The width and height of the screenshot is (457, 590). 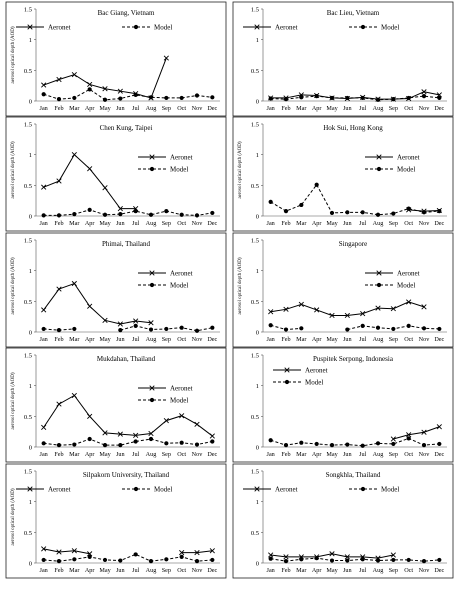 I want to click on x-tick-label: Mar, so click(x=74, y=454).